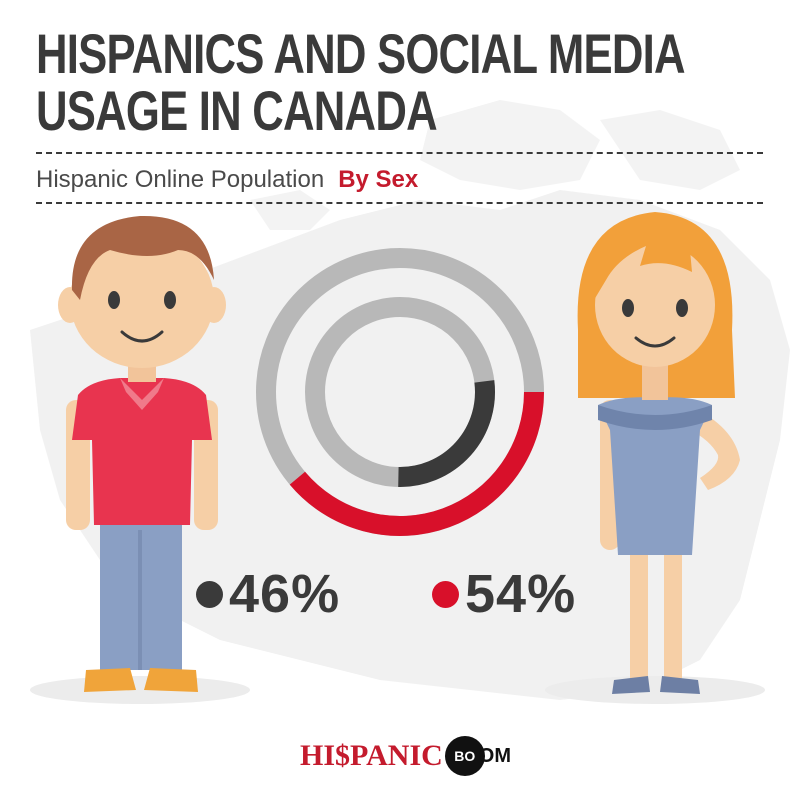 The height and width of the screenshot is (800, 800). Describe the element at coordinates (371, 755) in the screenshot. I see `brand-main: HI$PANIC` at that location.